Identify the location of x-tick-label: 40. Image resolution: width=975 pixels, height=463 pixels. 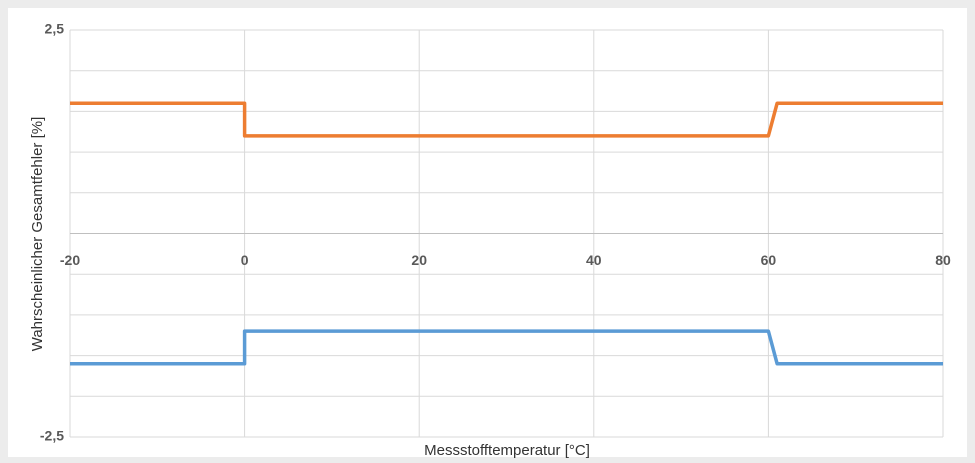
(594, 260).